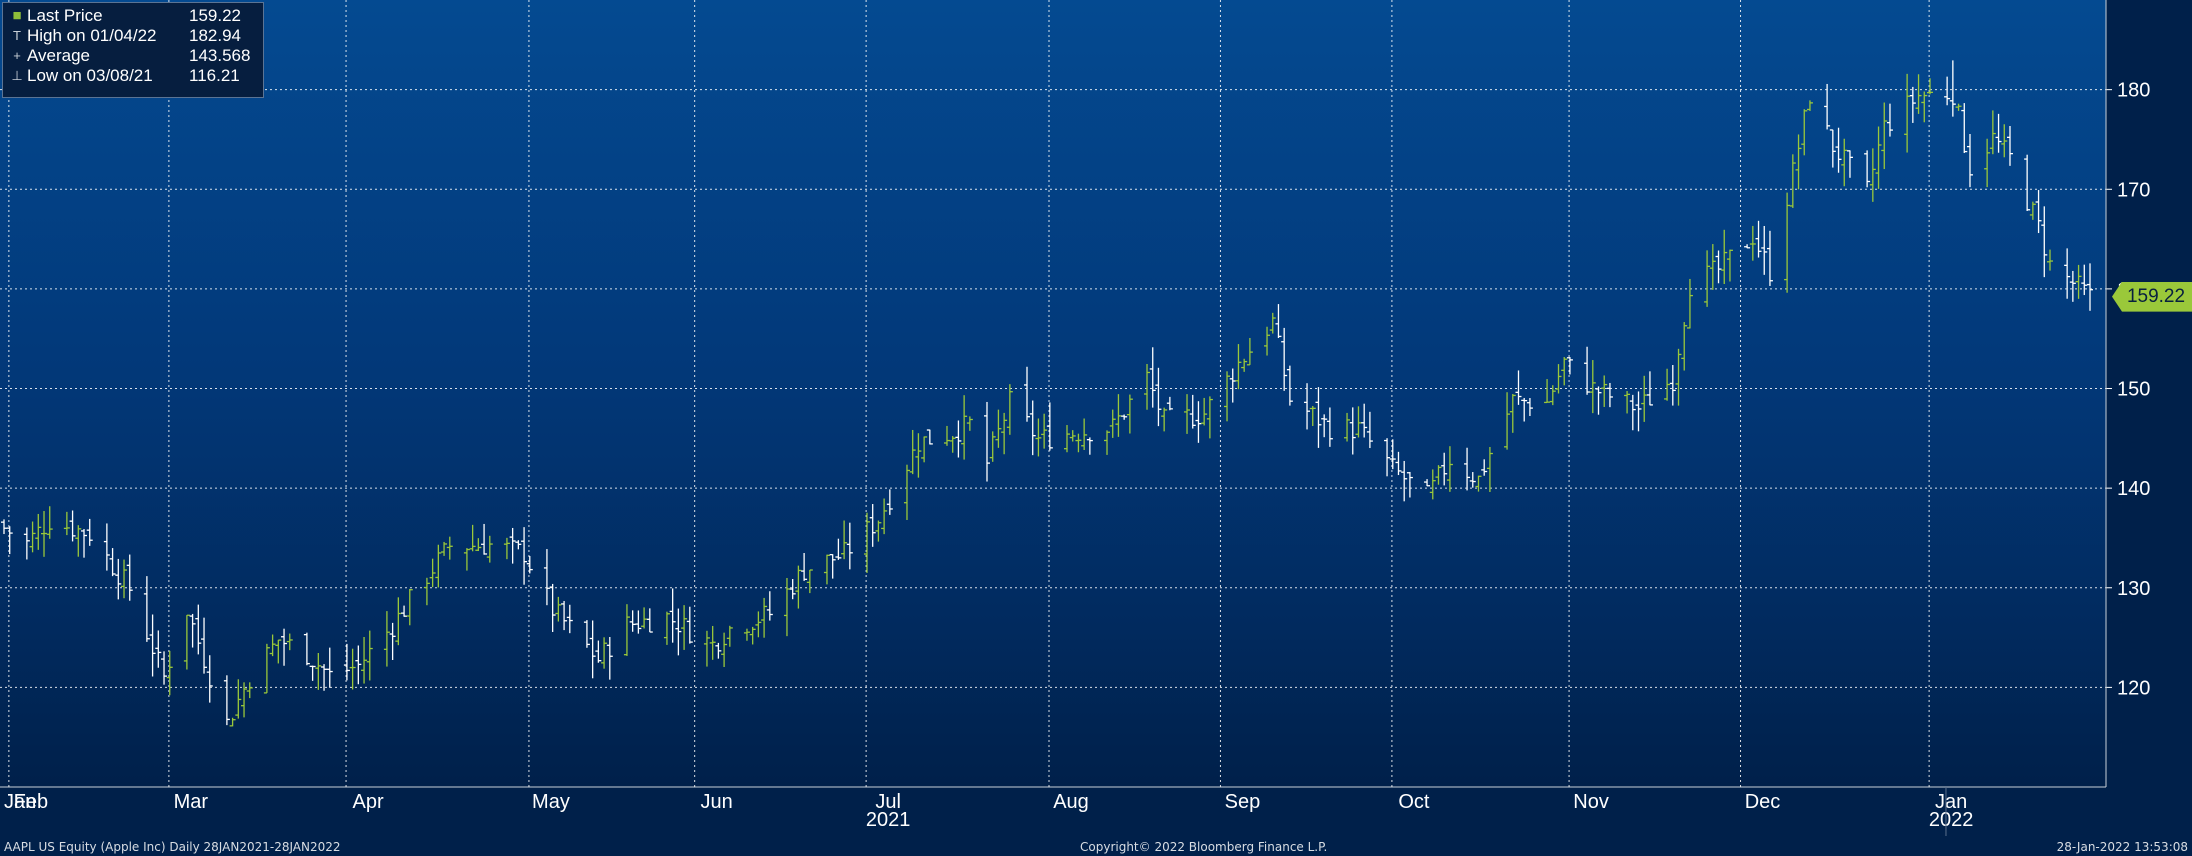 The width and height of the screenshot is (2192, 856). I want to click on legend-value: 143.568, so click(220, 55).